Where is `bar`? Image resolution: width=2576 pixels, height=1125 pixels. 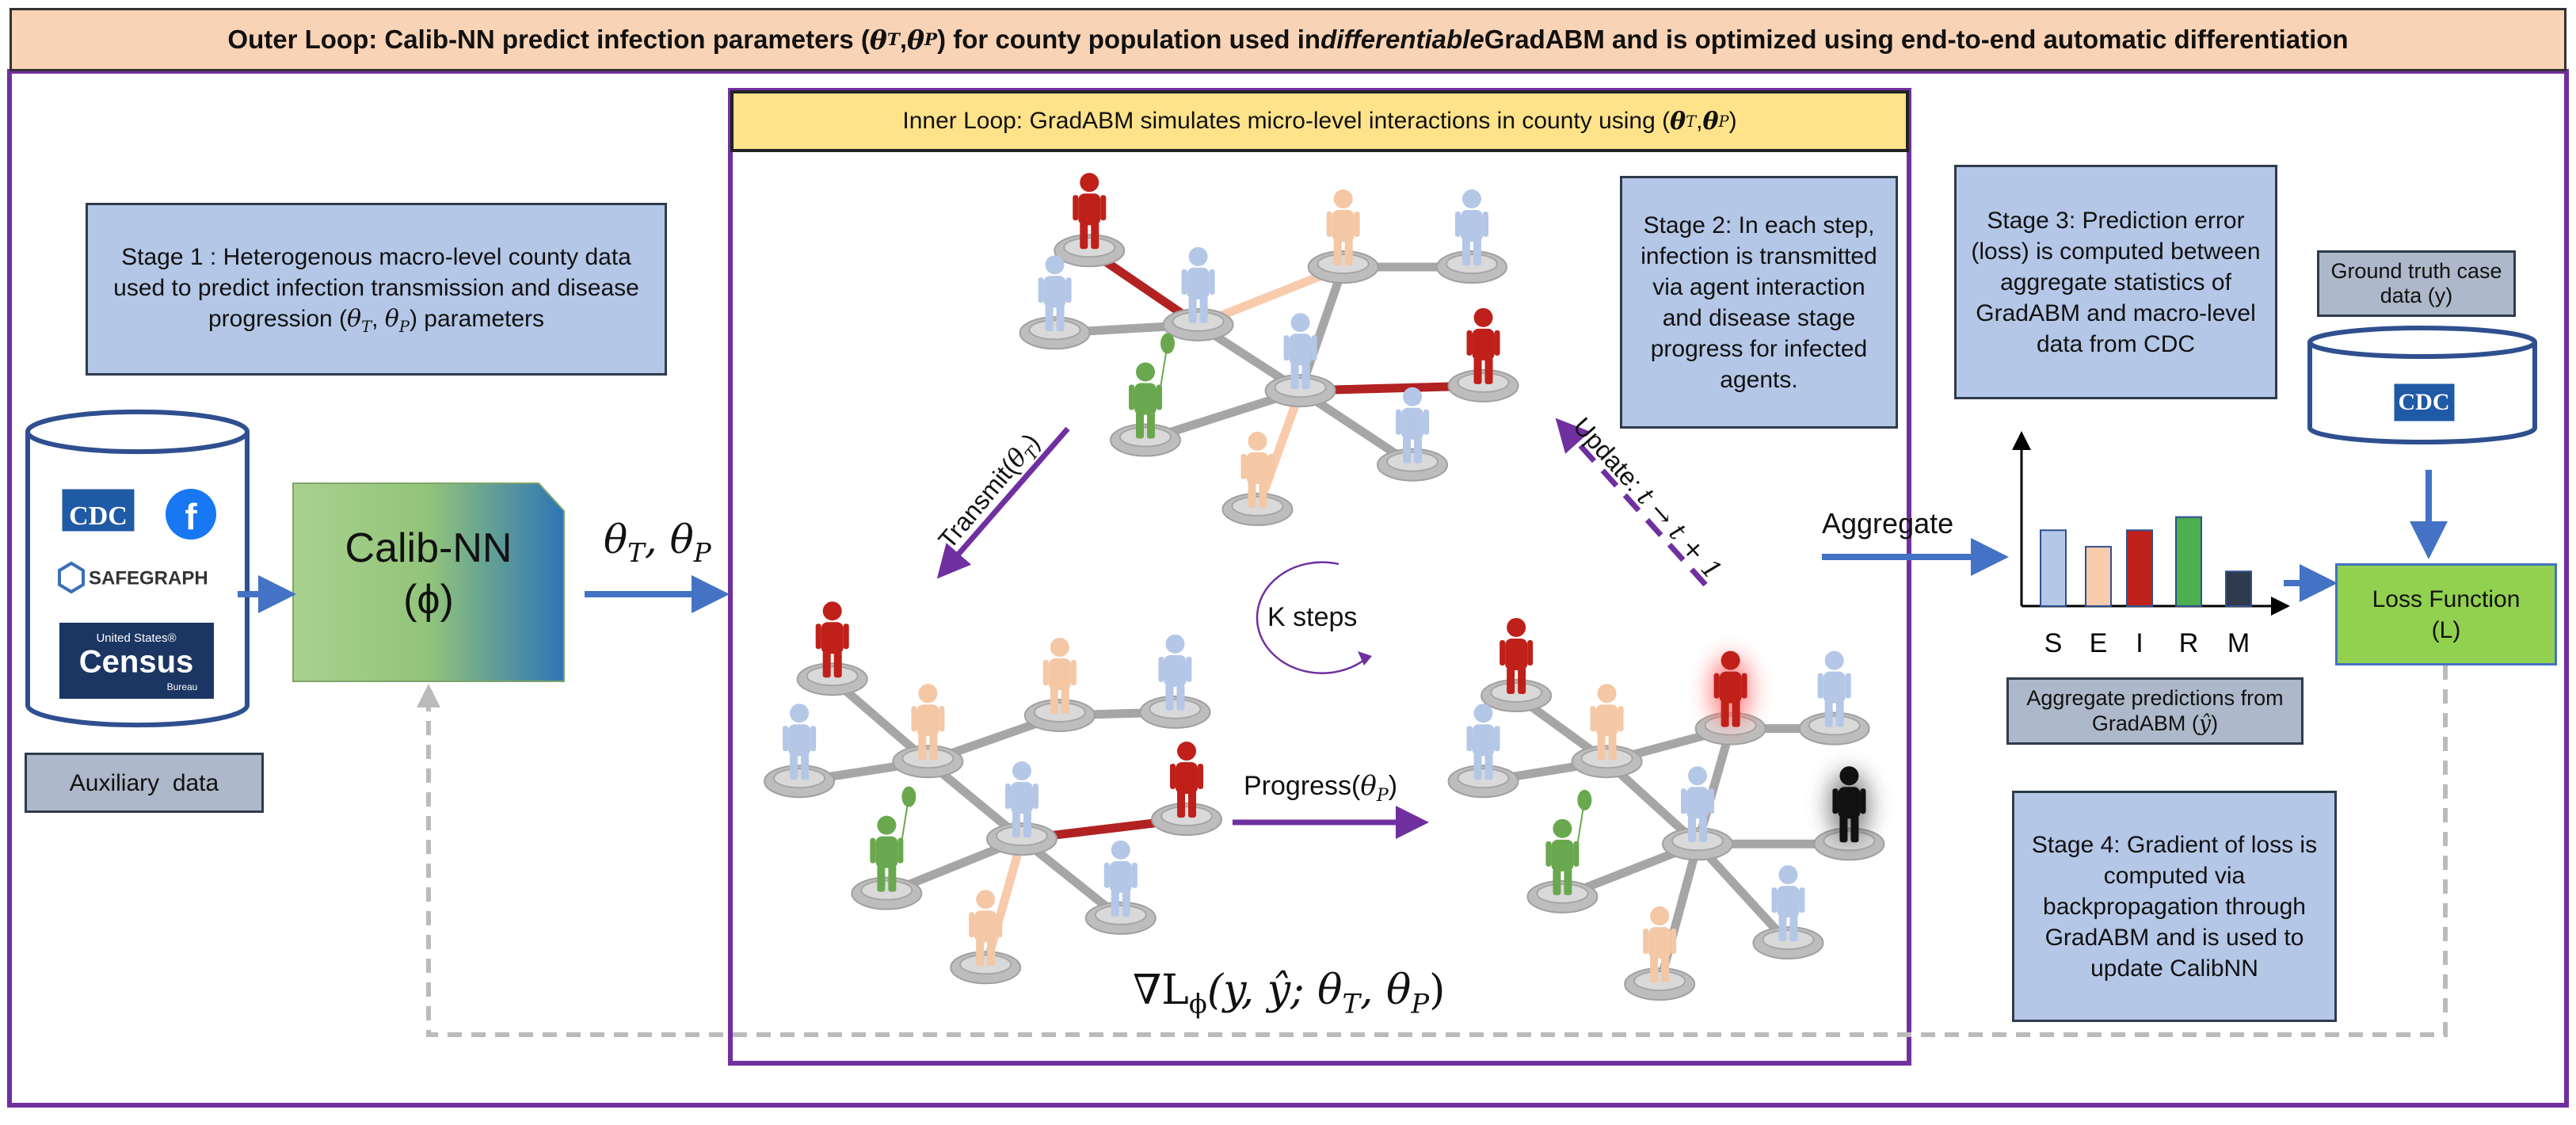 bar is located at coordinates (2188, 561).